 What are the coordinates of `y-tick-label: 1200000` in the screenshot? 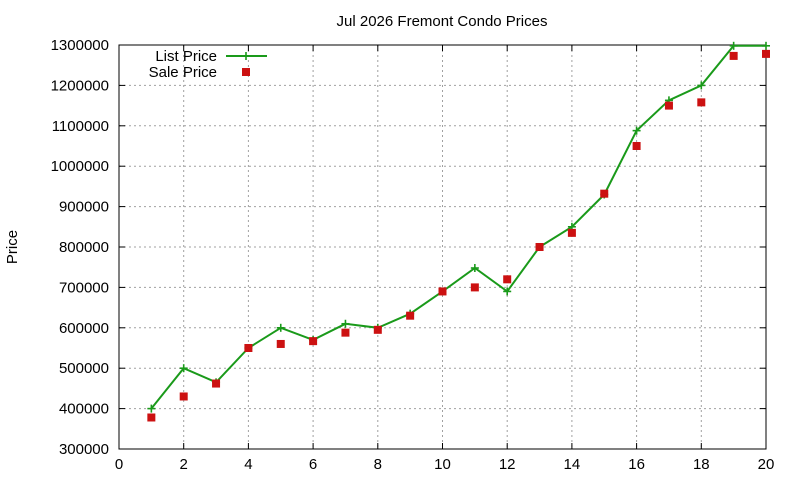 It's located at (80, 85).